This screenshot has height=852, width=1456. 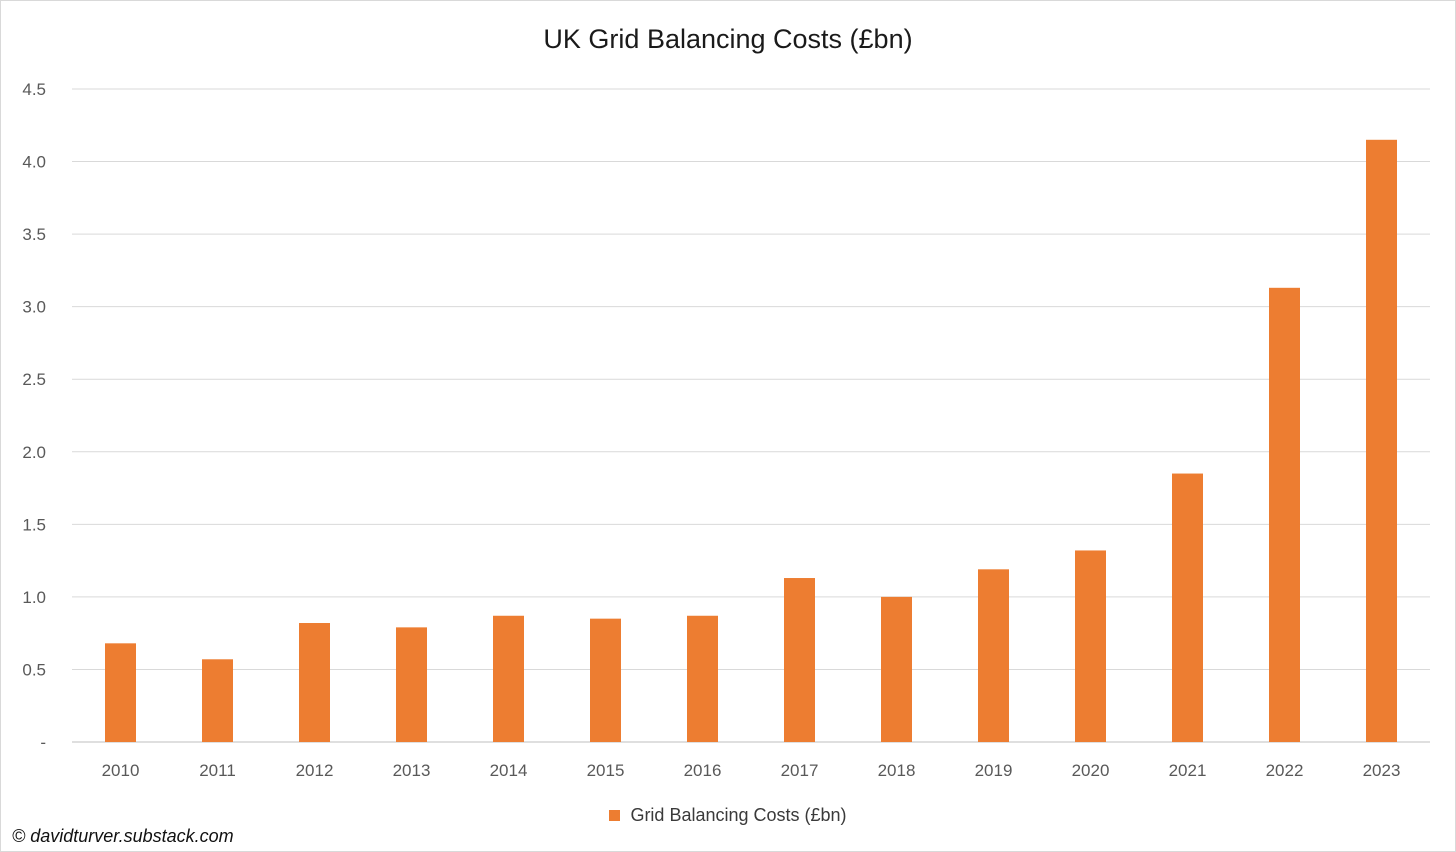 I want to click on y-tick-label: 3.0, so click(x=34, y=307).